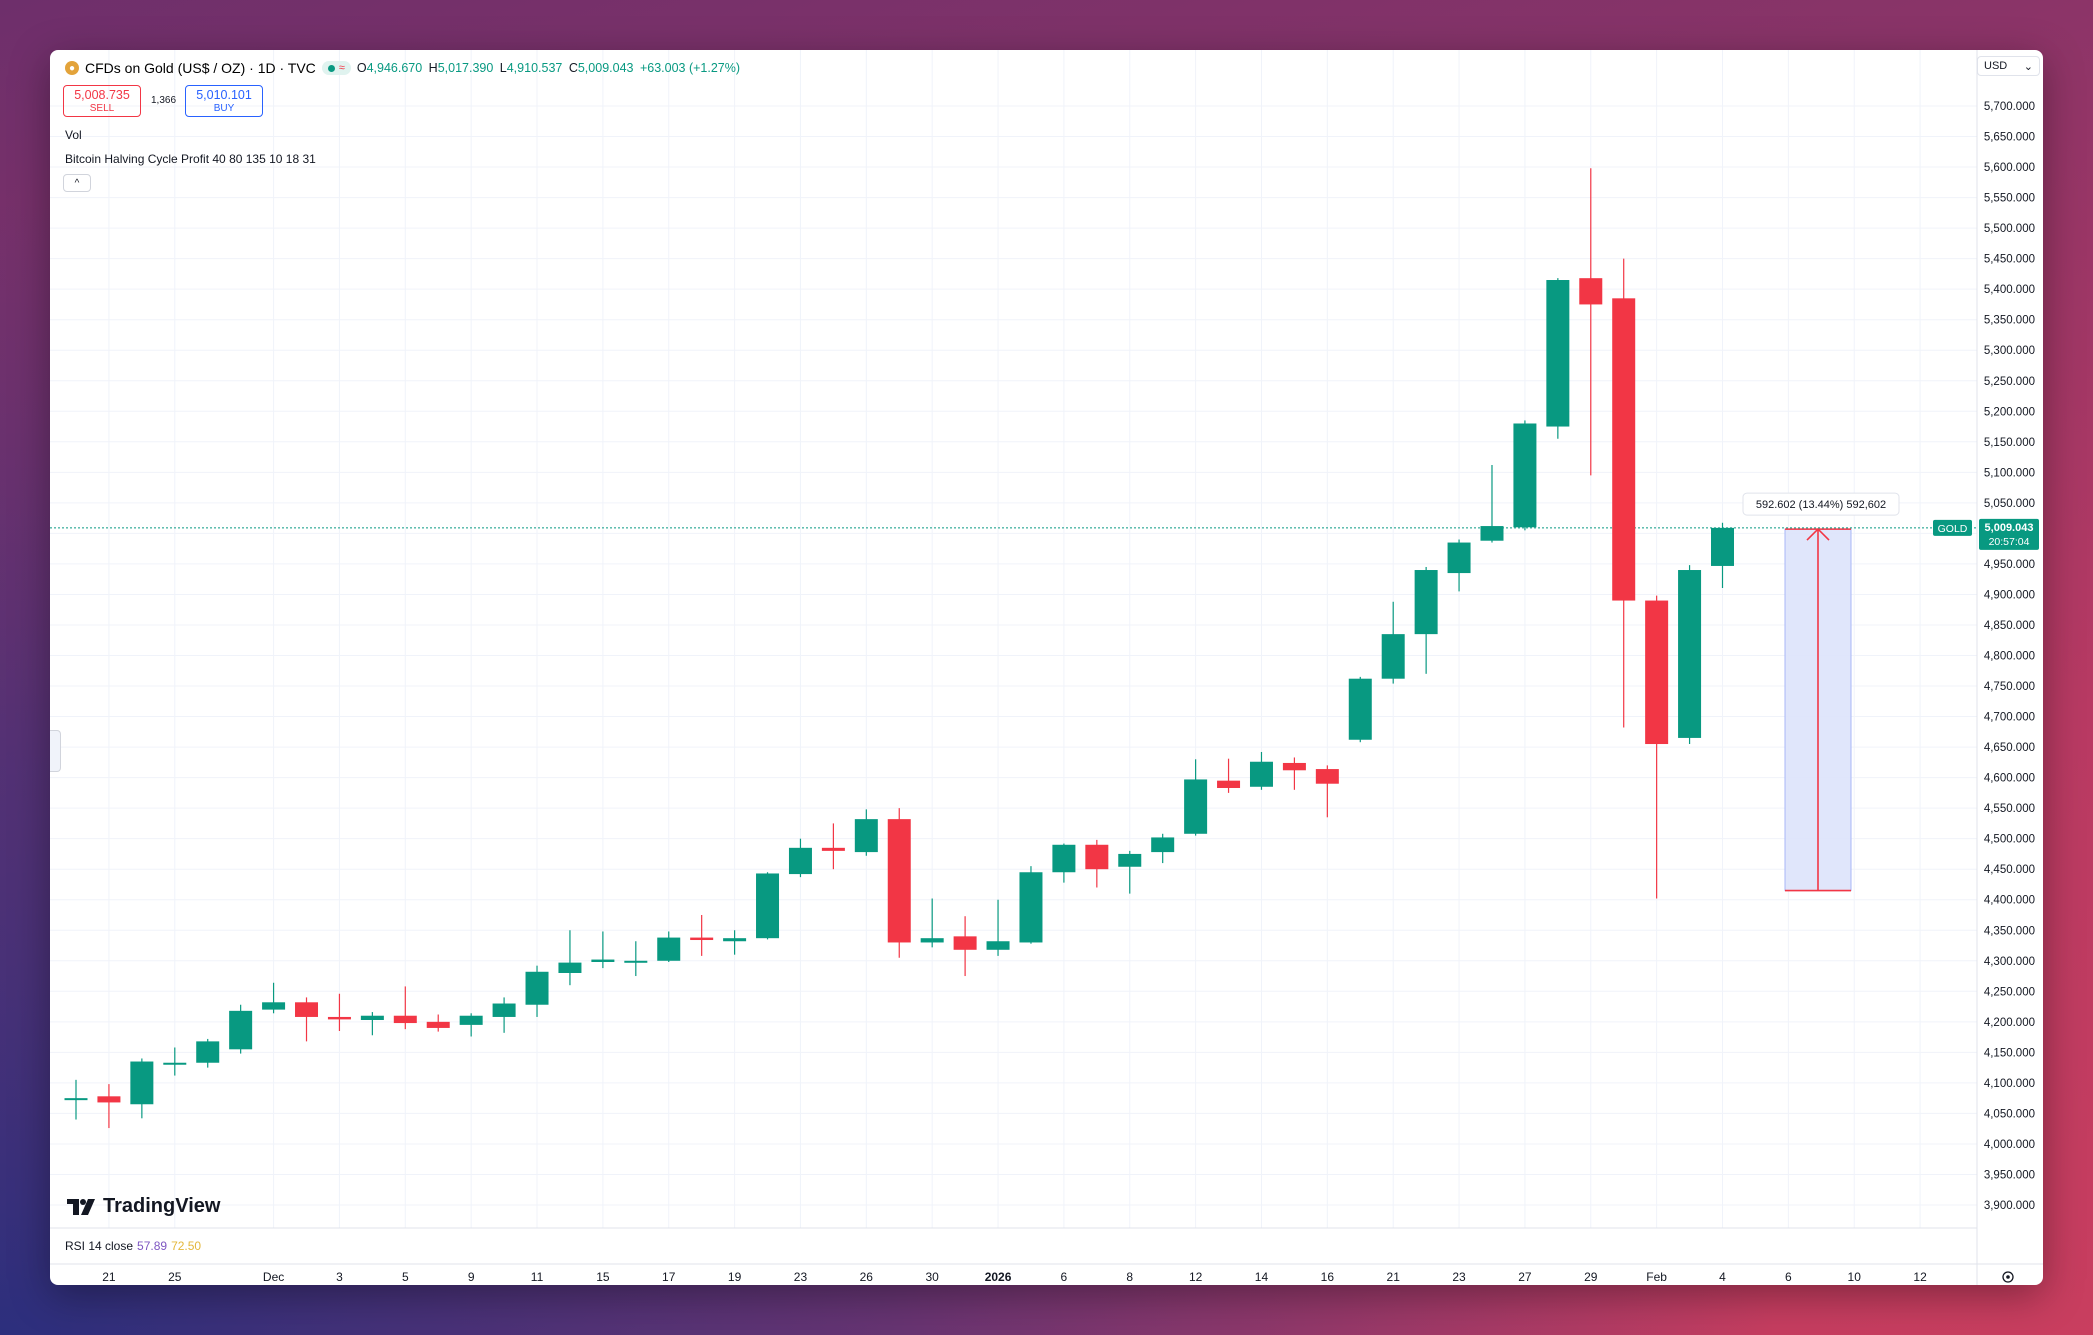  I want to click on wave-icon: ≈, so click(341, 68).